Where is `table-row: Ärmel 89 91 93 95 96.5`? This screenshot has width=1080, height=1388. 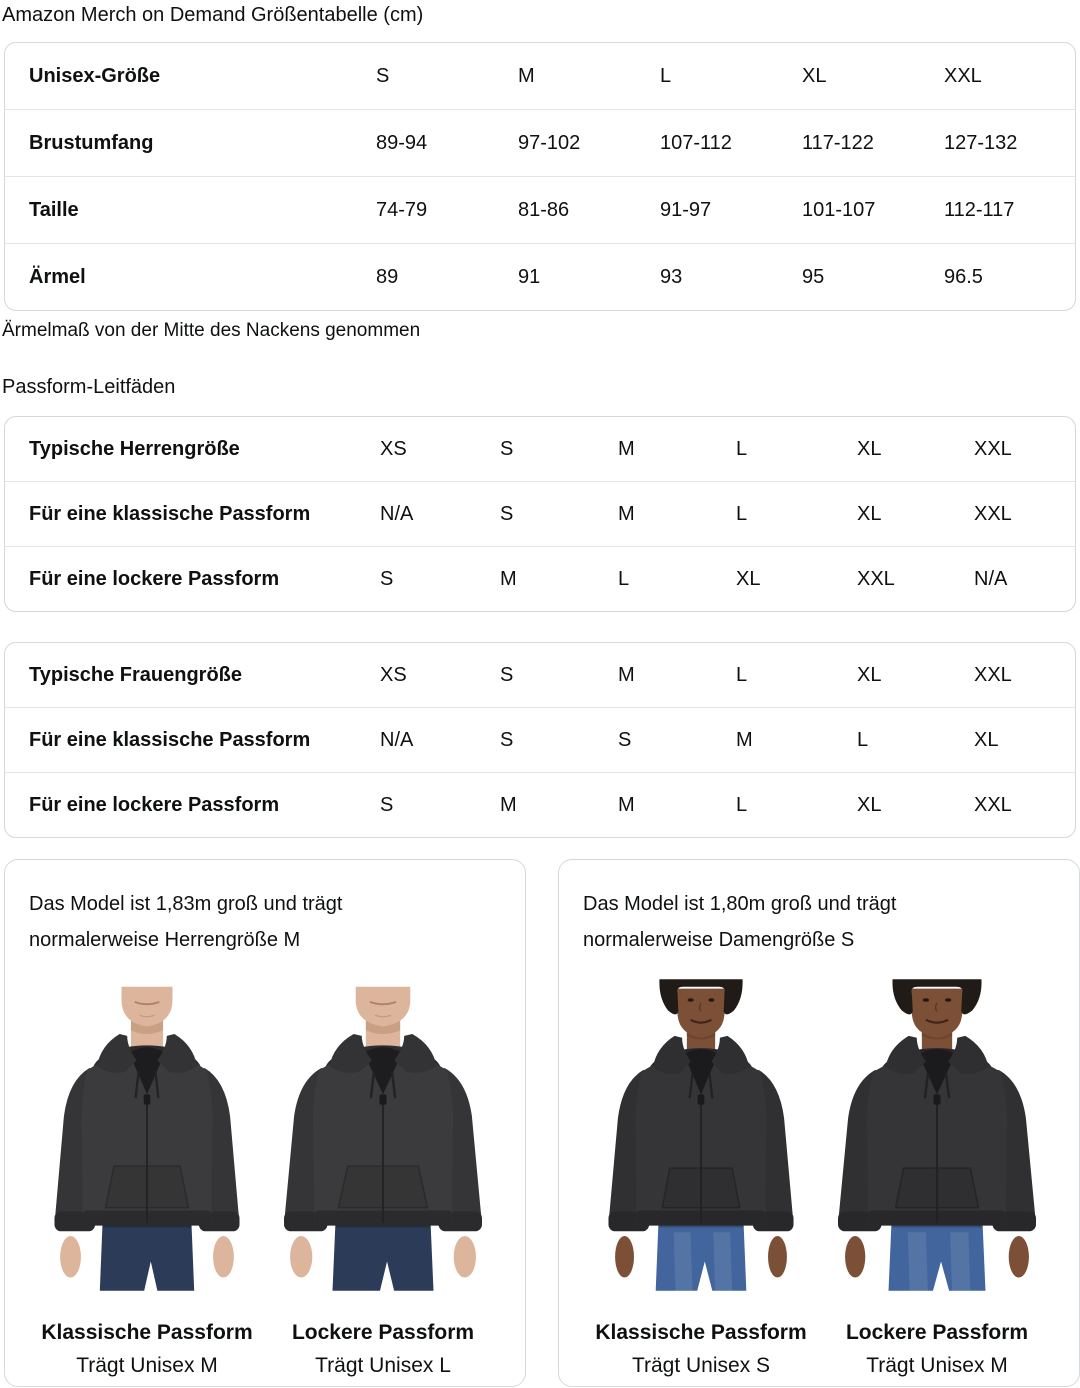 table-row: Ärmel 89 91 93 95 96.5 is located at coordinates (540, 276).